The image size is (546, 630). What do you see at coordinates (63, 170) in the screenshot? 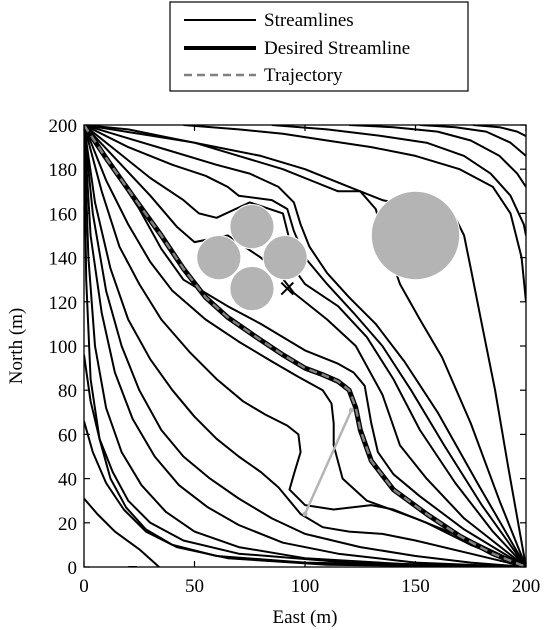
I see `y-tick-label-180: 180` at bounding box center [63, 170].